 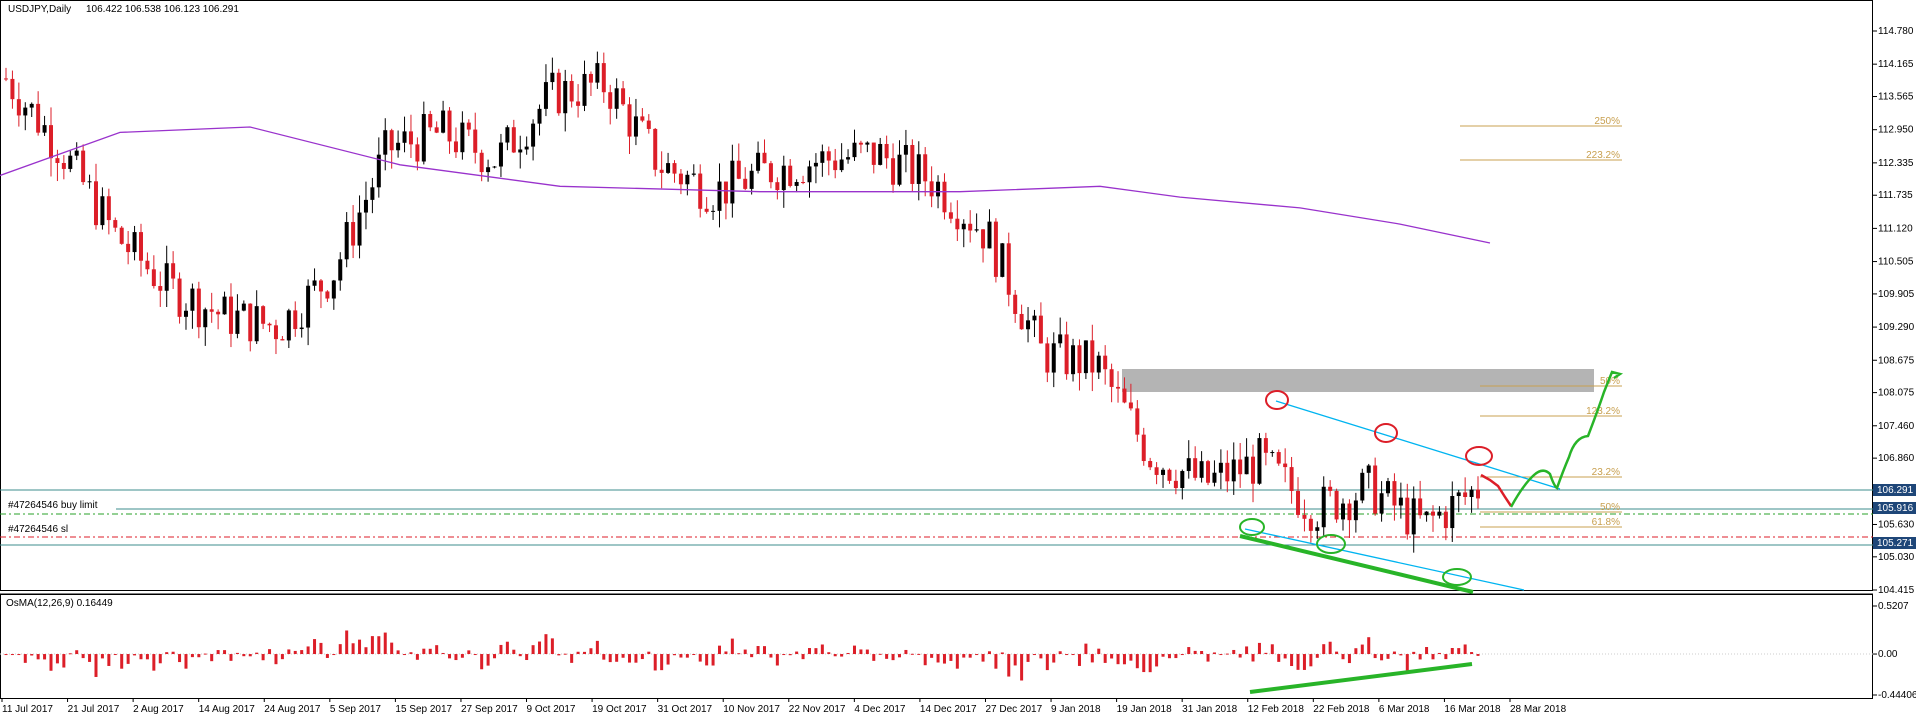 What do you see at coordinates (59, 603) in the screenshot?
I see `indicator-title: OsMA(12,26,9) 0.16449` at bounding box center [59, 603].